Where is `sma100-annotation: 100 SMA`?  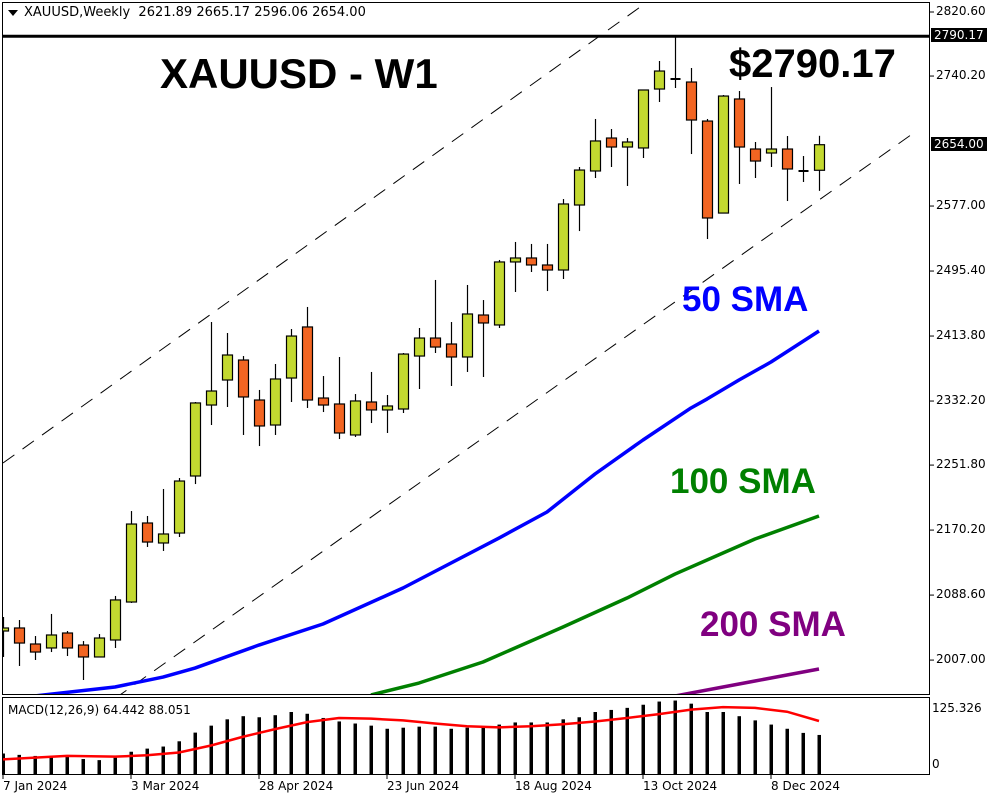
sma100-annotation: 100 SMA is located at coordinates (743, 481).